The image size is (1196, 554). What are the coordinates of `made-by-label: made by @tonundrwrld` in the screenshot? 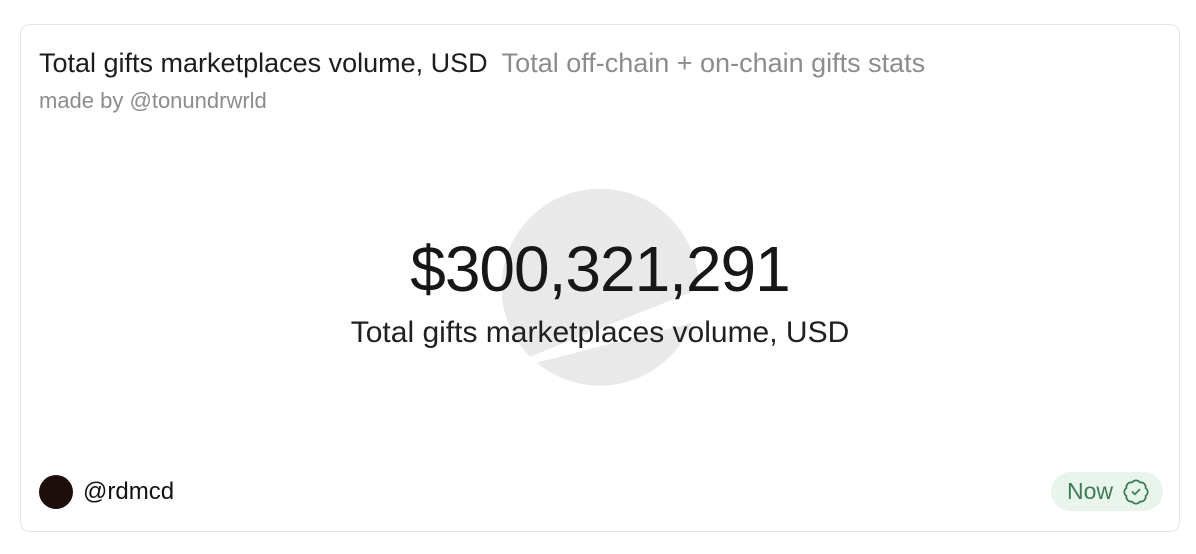 It's located at (153, 101).